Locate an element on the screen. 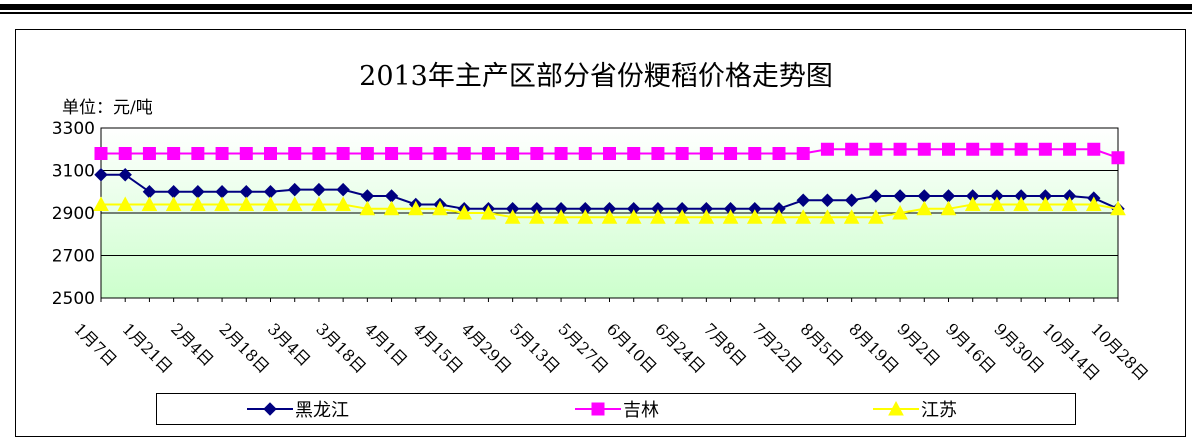 This screenshot has height=443, width=1192. y-tick-label: 3300 is located at coordinates (73, 129).